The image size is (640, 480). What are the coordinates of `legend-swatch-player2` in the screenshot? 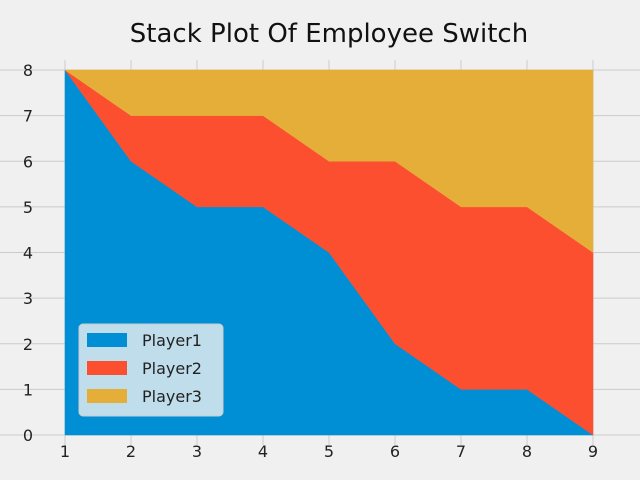 It's located at (107, 368).